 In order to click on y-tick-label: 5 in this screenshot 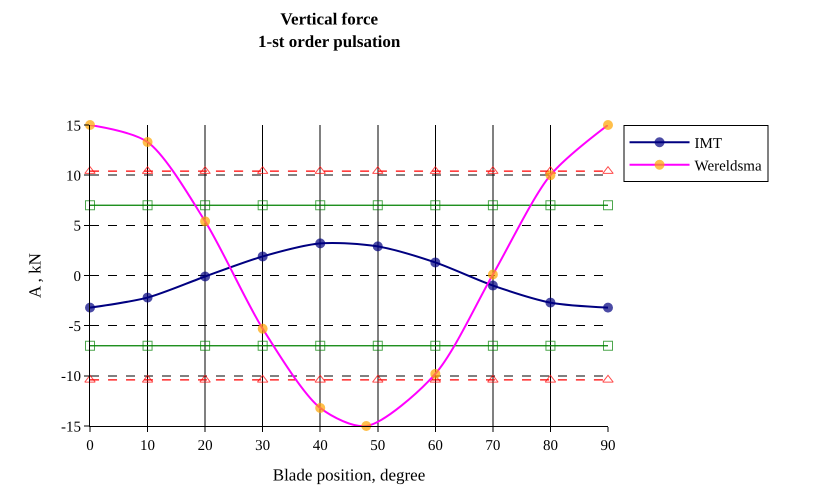, I will do `click(77, 226)`.